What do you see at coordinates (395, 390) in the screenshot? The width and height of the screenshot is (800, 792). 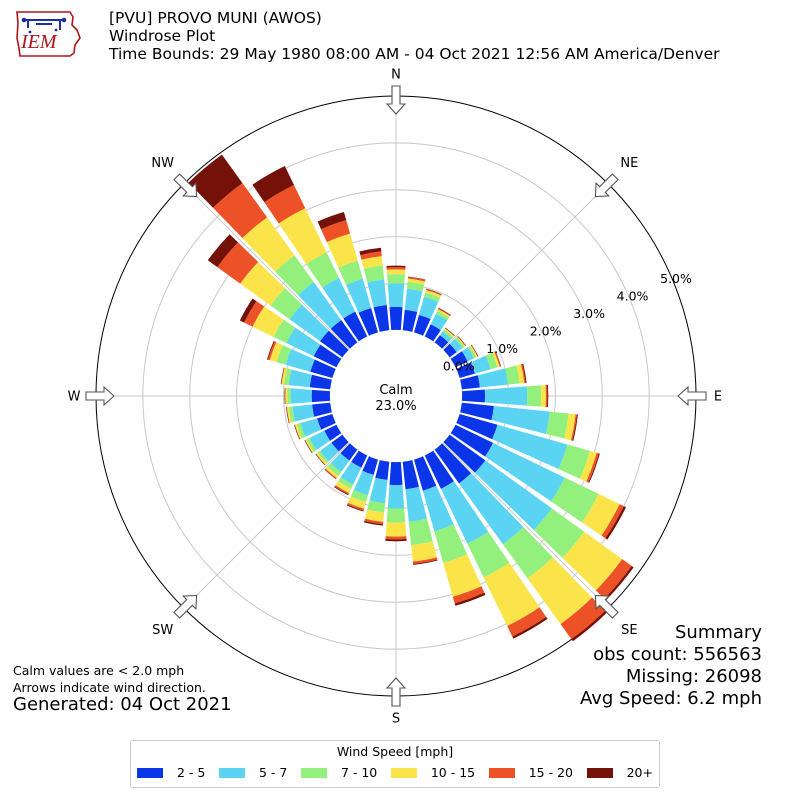 I see `calm-label: Calm` at bounding box center [395, 390].